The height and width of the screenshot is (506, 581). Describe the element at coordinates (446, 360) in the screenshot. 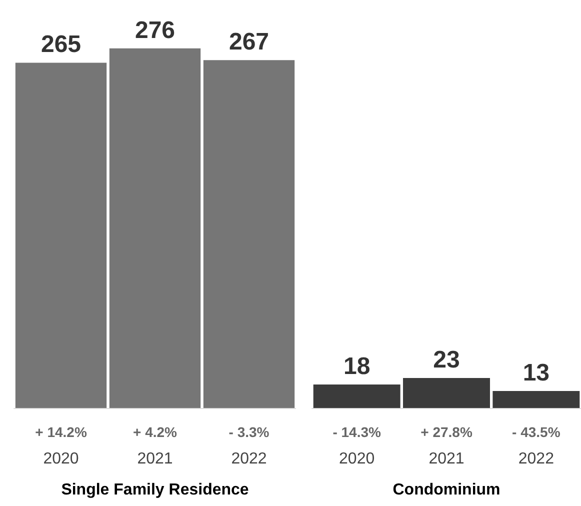

I see `data-label: 23` at that location.